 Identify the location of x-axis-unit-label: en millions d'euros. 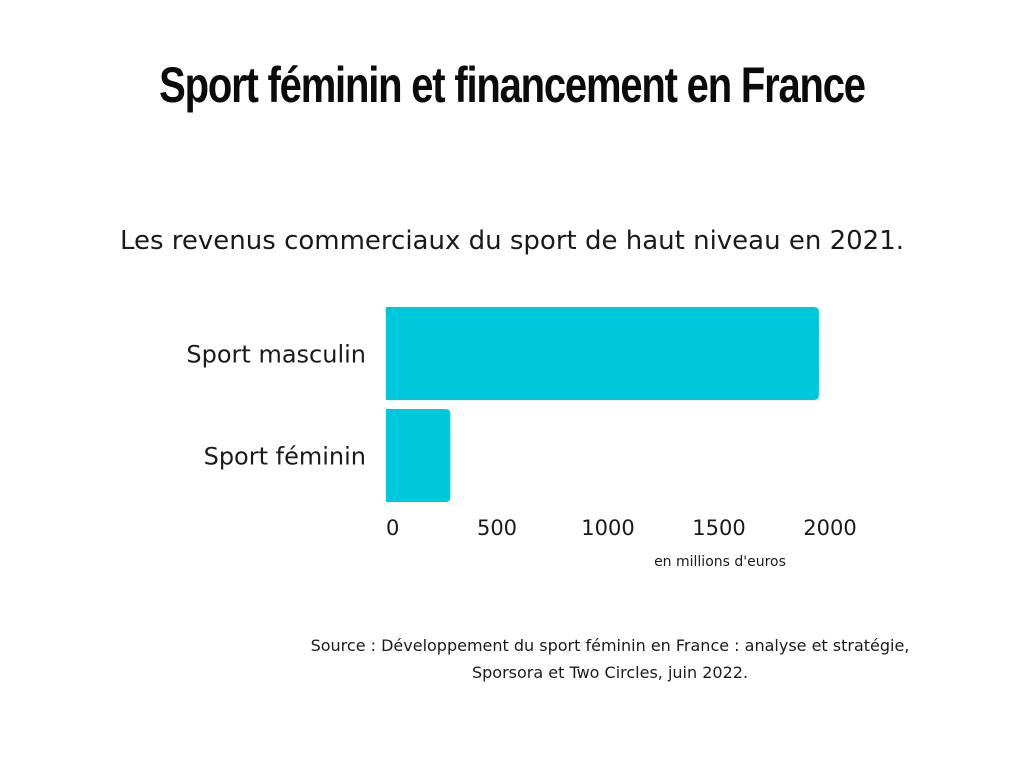
(720, 562).